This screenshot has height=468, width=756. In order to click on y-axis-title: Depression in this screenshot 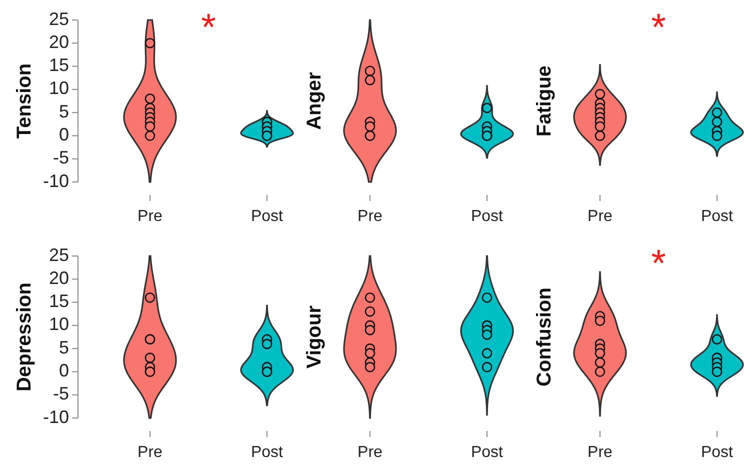, I will do `click(24, 337)`.